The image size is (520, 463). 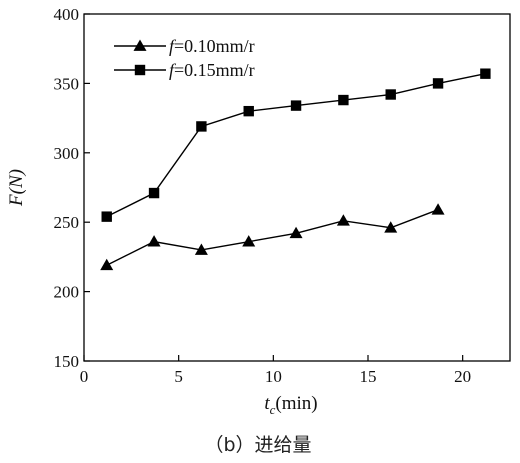 What do you see at coordinates (257, 445) in the screenshot?
I see `figure-caption: （b）进给量` at bounding box center [257, 445].